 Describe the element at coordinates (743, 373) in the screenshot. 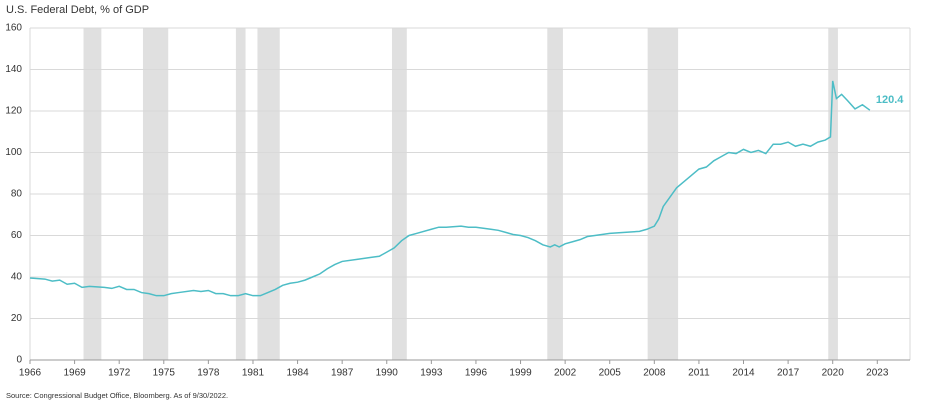

I see `x-tick-label: 2014` at that location.